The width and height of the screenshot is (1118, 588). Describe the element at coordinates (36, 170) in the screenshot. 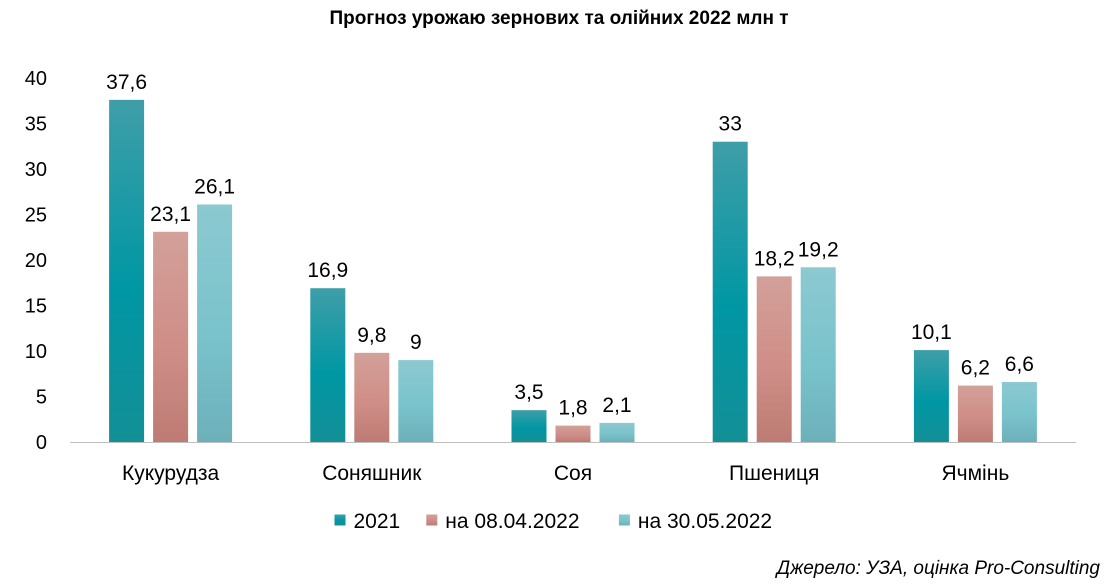

I see `y-tick-label: 30` at that location.